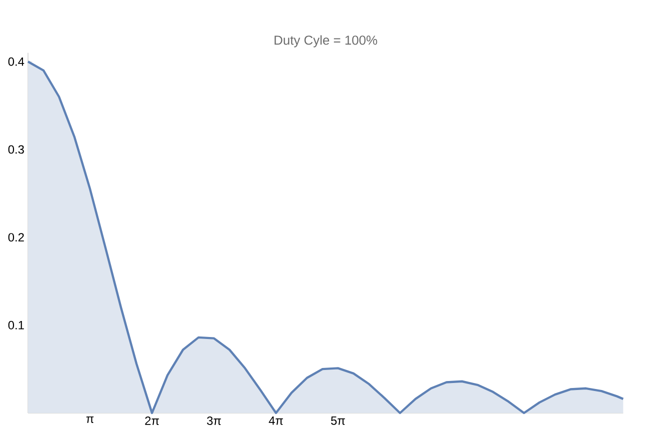 This screenshot has height=437, width=672. I want to click on x-tick-label: π, so click(90, 419).